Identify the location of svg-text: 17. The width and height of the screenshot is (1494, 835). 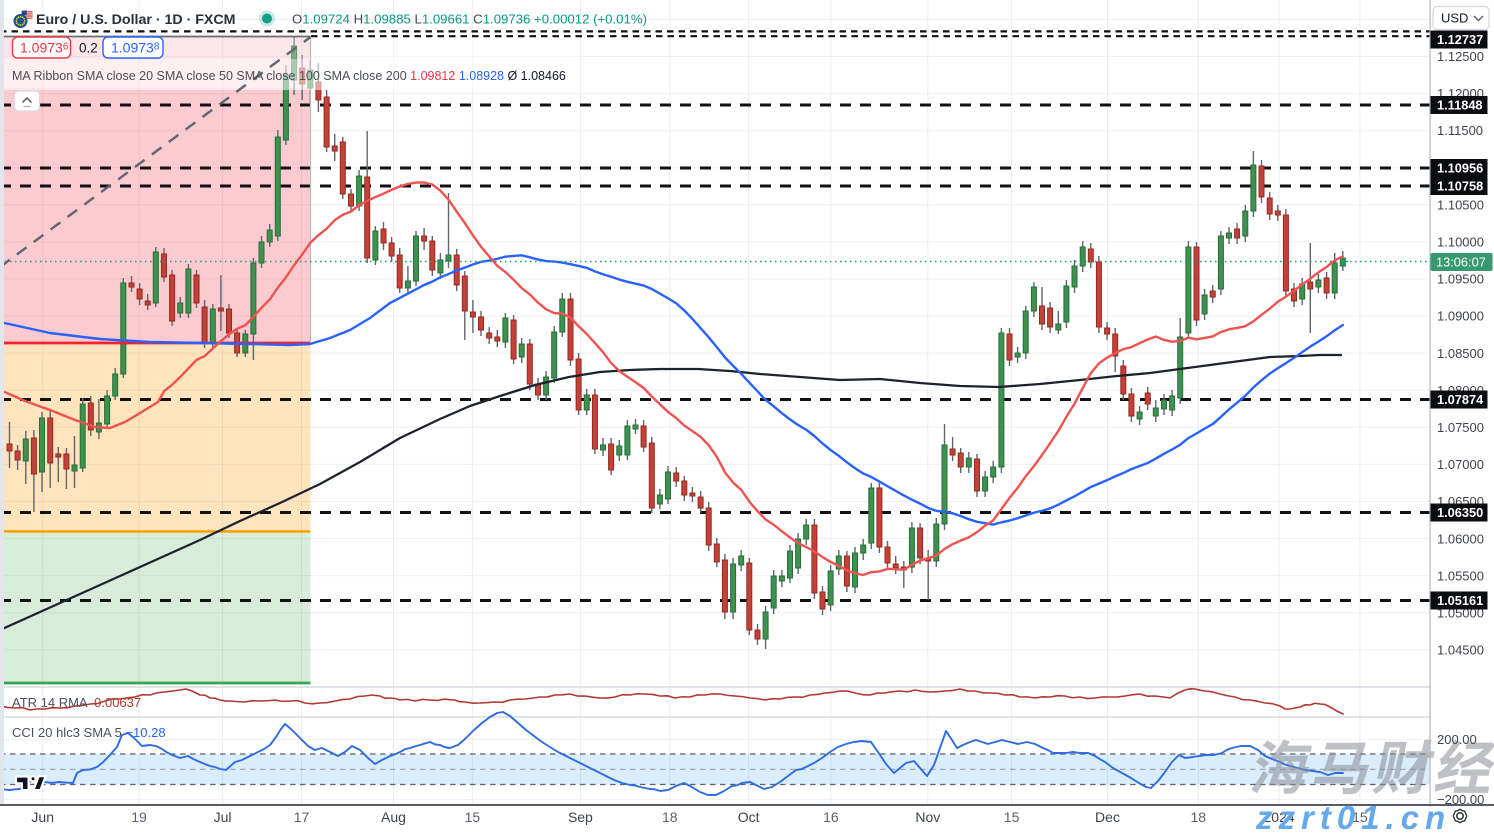
(302, 817).